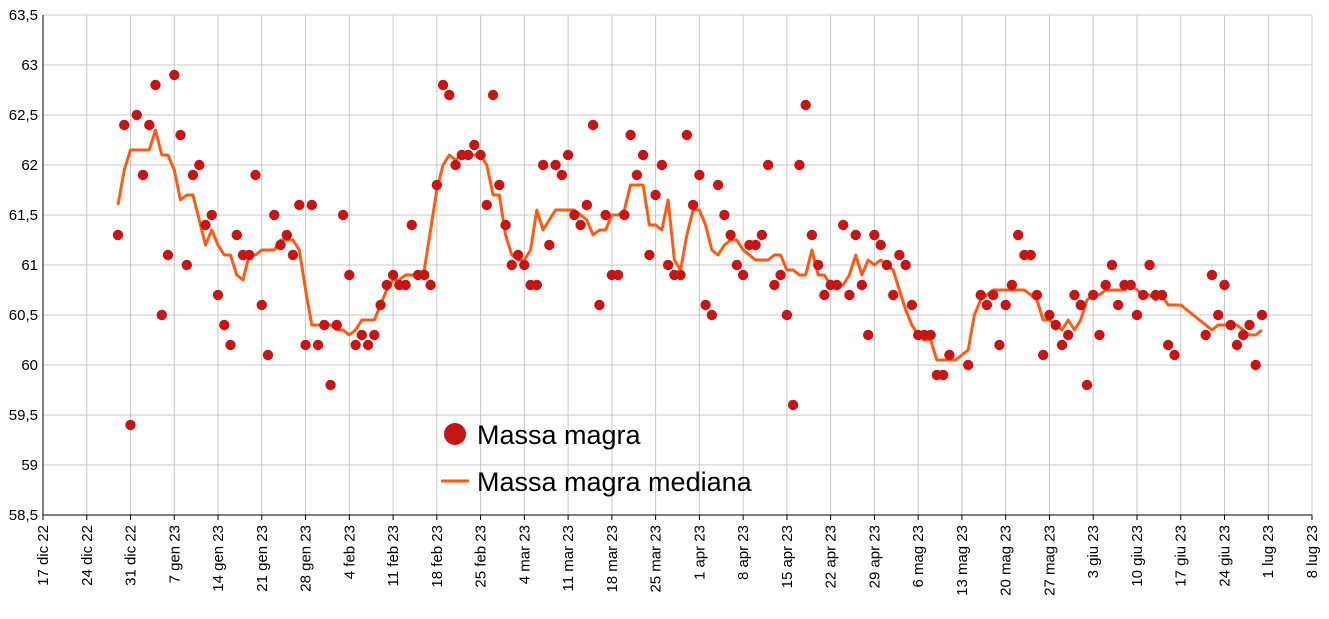 This screenshot has width=1329, height=619. Describe the element at coordinates (524, 554) in the screenshot. I see `x-tick-label: 4 mar 23` at that location.